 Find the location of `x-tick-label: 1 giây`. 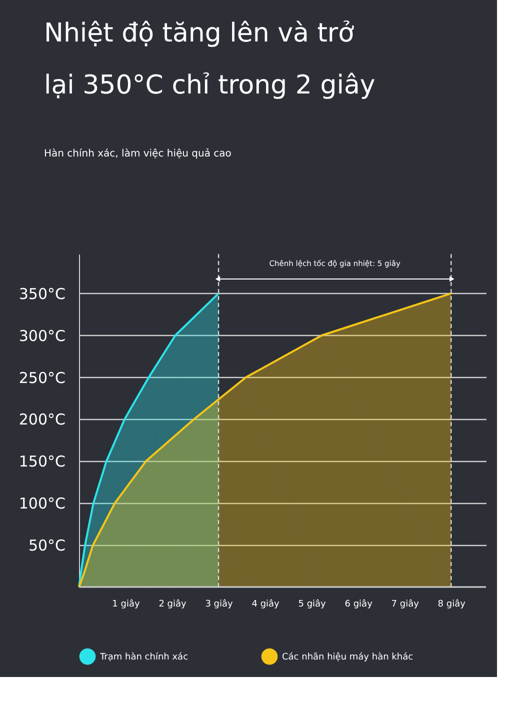

x-tick-label: 1 giây is located at coordinates (126, 604).